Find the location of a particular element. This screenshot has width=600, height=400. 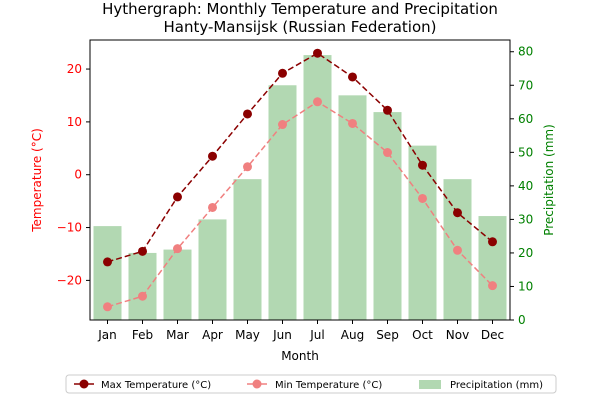

x-tick-label-dec: Dec is located at coordinates (492, 335).